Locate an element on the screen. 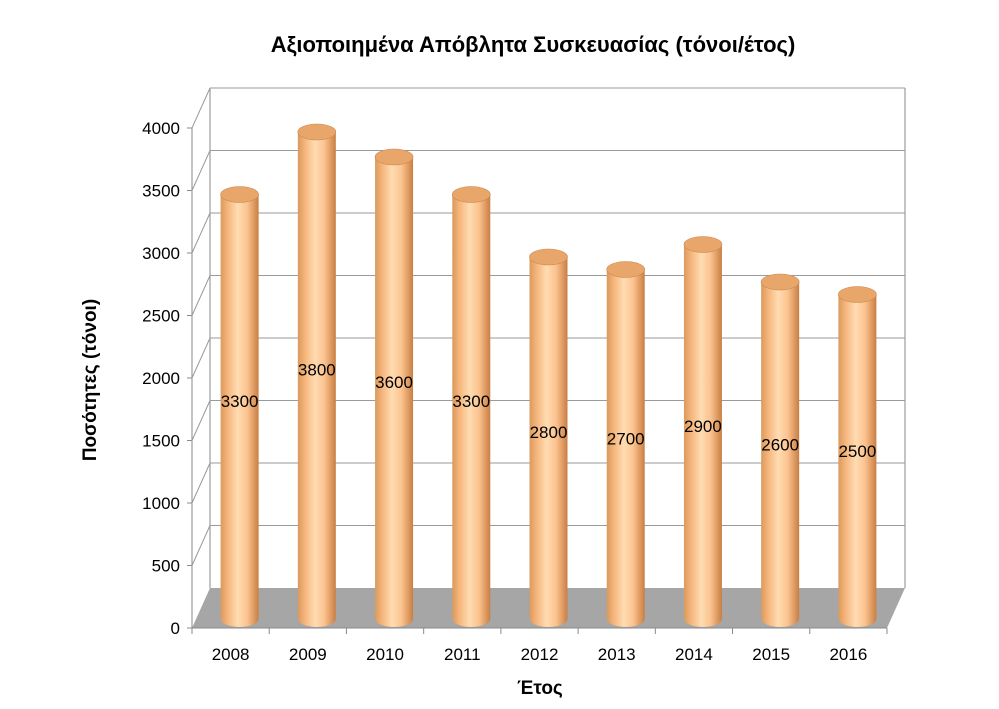 This screenshot has height=709, width=999. x-tick-label: 2012 is located at coordinates (540, 654).